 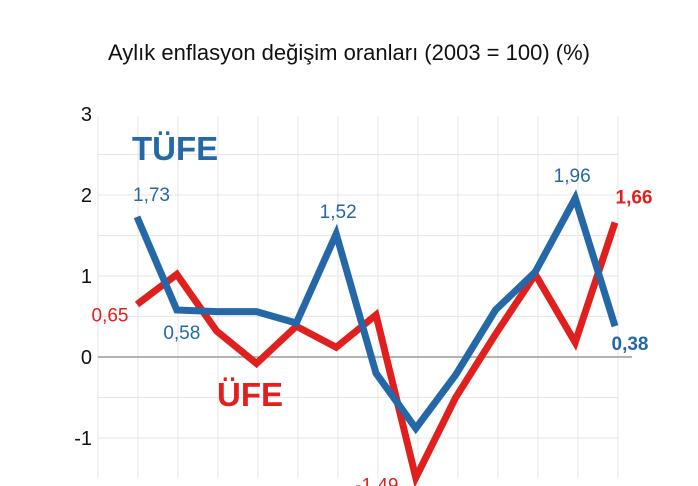 I want to click on y-tick-label: 2, so click(x=86, y=196).